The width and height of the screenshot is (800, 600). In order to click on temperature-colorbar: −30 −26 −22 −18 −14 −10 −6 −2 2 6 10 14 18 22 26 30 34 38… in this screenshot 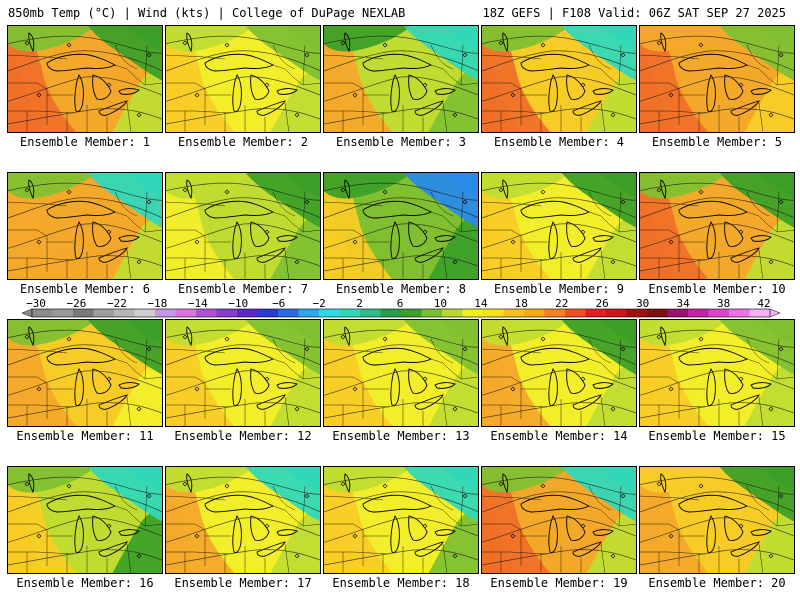, I will do `click(400, 310)`.